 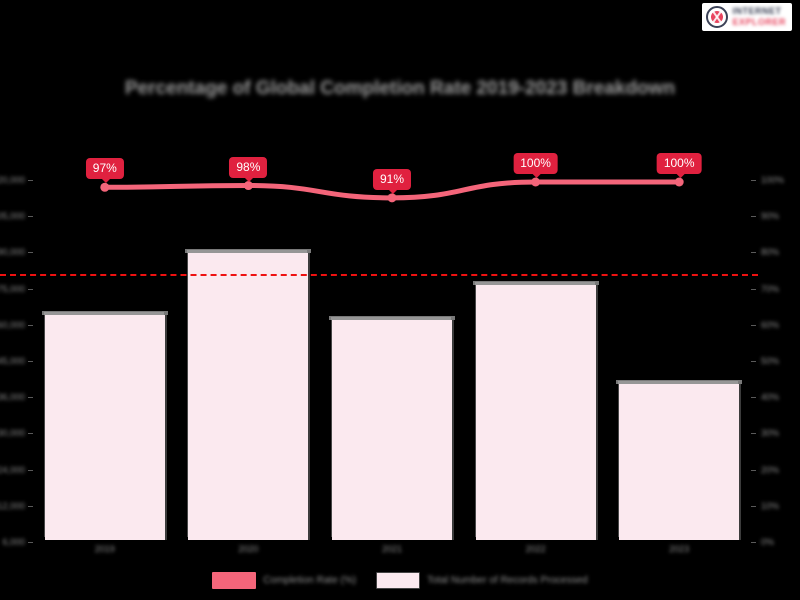 I want to click on y-axis-left-tick-label: 24,000, so click(x=12, y=469).